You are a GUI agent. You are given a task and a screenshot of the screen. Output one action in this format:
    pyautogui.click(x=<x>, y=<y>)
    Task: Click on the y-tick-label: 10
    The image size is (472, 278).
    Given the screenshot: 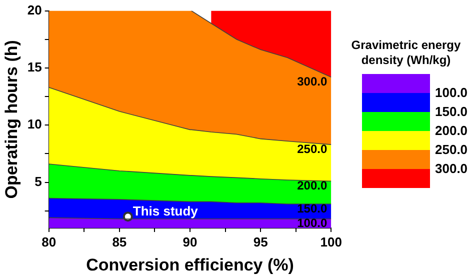 What is the action you would take?
    pyautogui.click(x=34, y=124)
    